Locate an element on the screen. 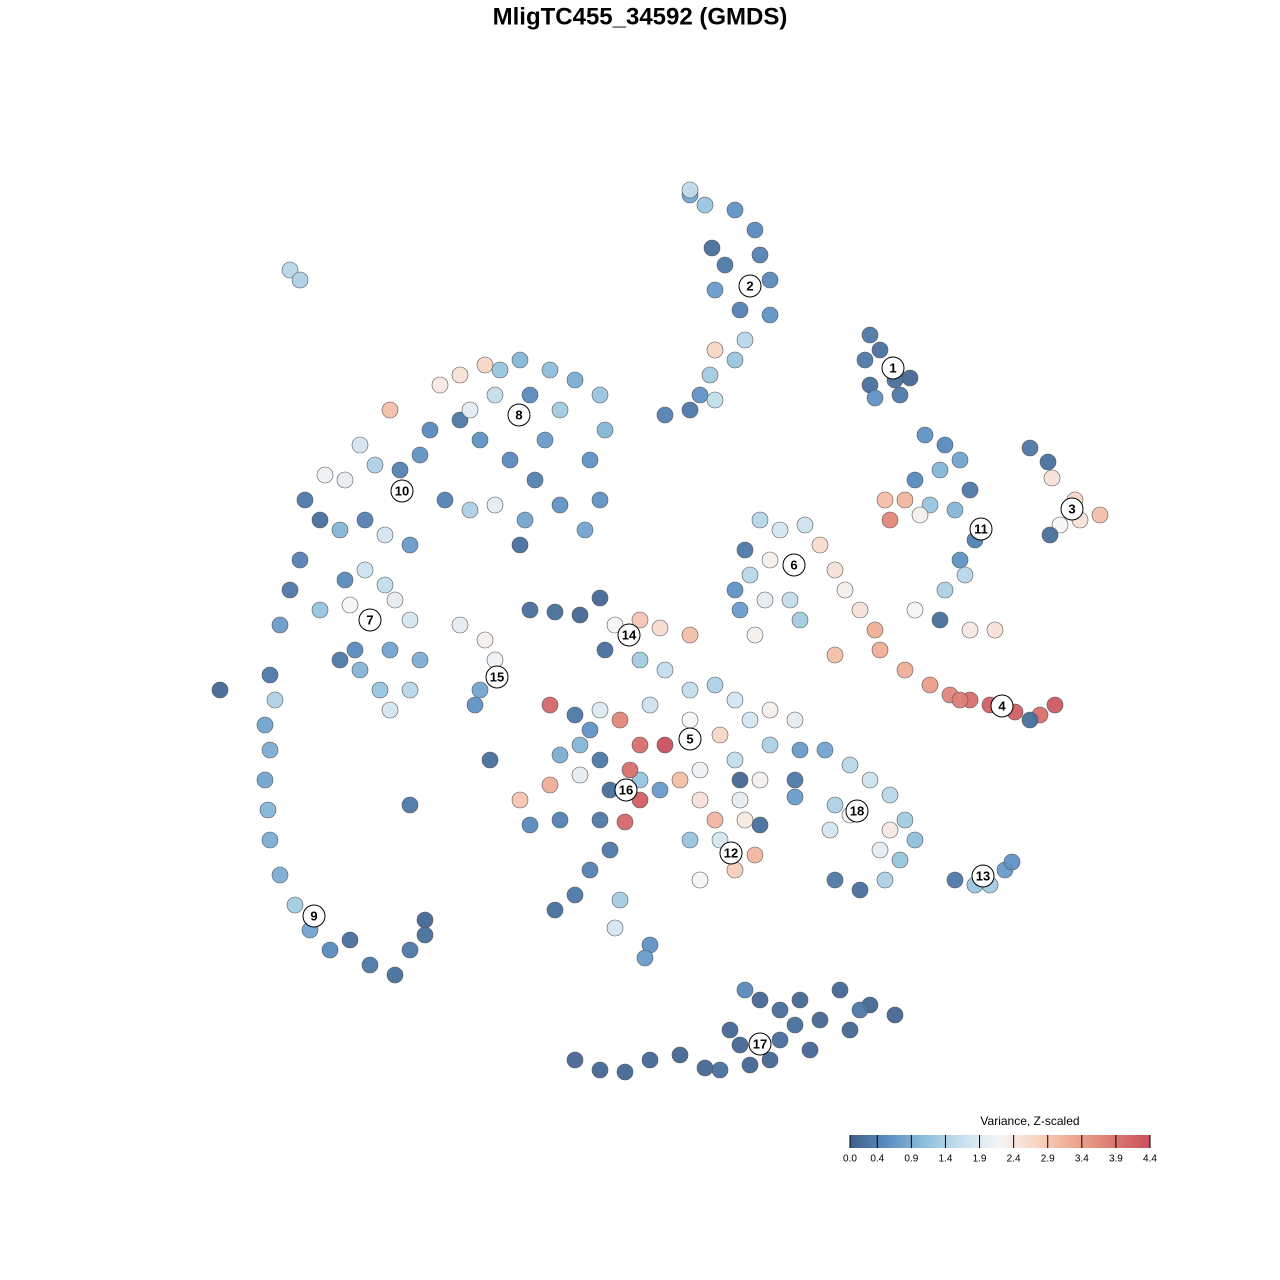 The image size is (1280, 1280). cluster-label: 15 is located at coordinates (497, 676).